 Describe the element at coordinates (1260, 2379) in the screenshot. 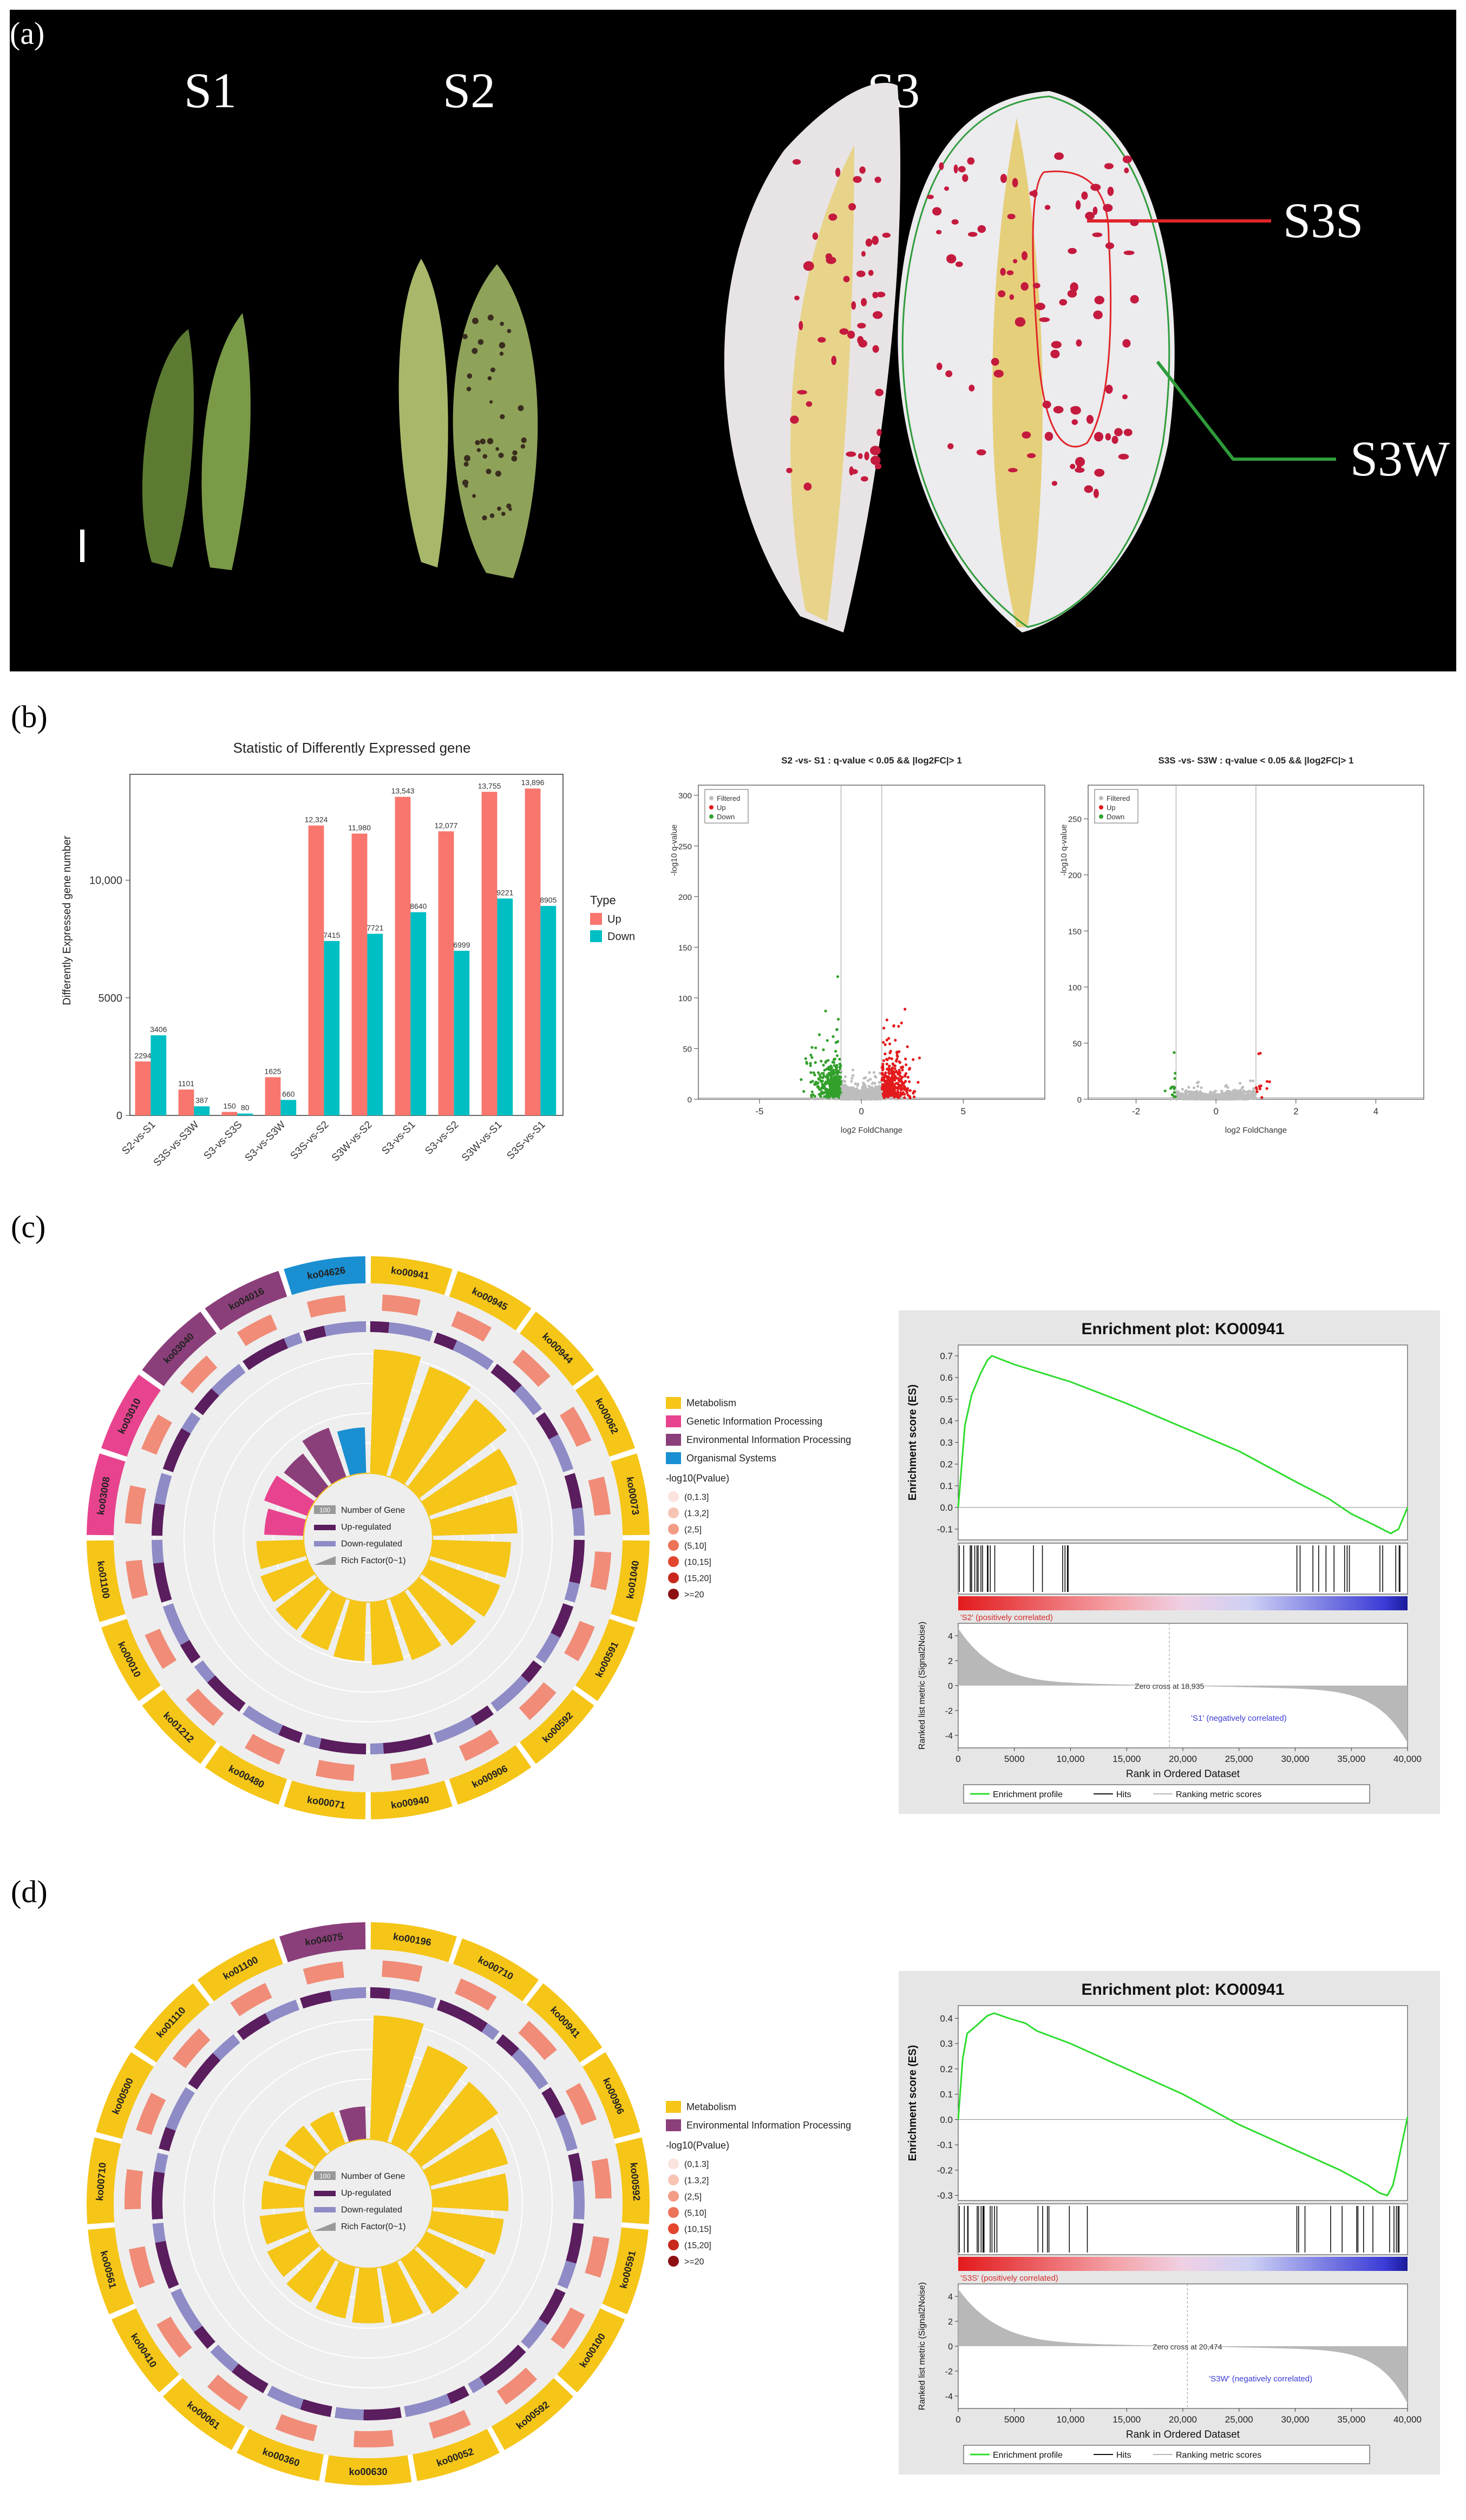

I see `gsea-neg-label: 'S3W' (negatively correlated)` at that location.